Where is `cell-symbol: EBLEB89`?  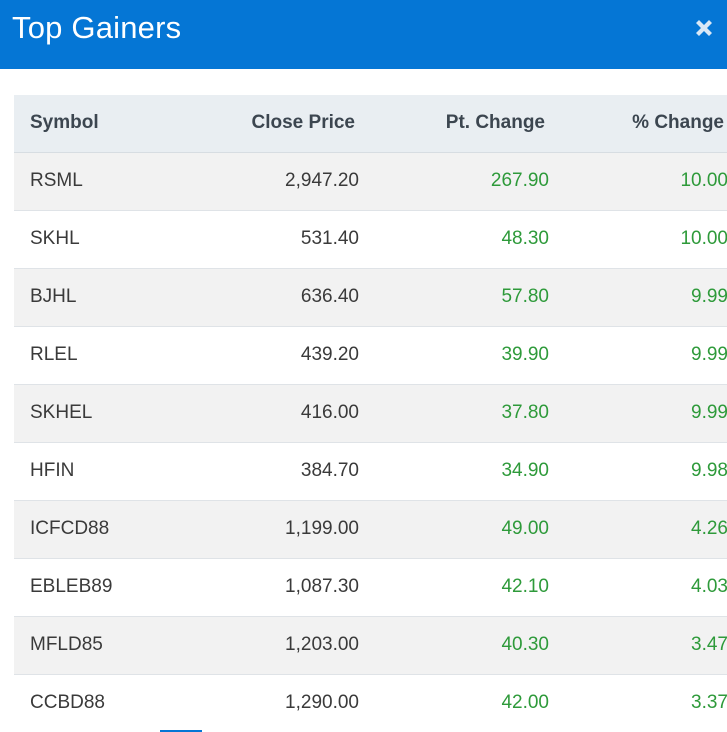 cell-symbol: EBLEB89 is located at coordinates (71, 586).